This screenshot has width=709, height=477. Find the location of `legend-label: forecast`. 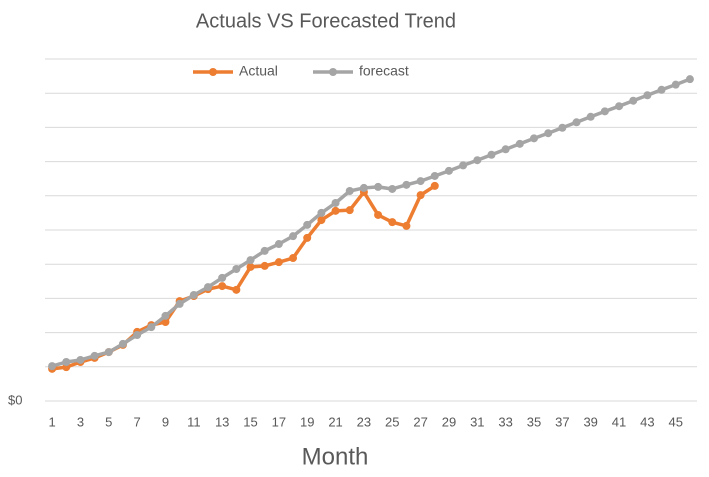

legend-label: forecast is located at coordinates (384, 71).